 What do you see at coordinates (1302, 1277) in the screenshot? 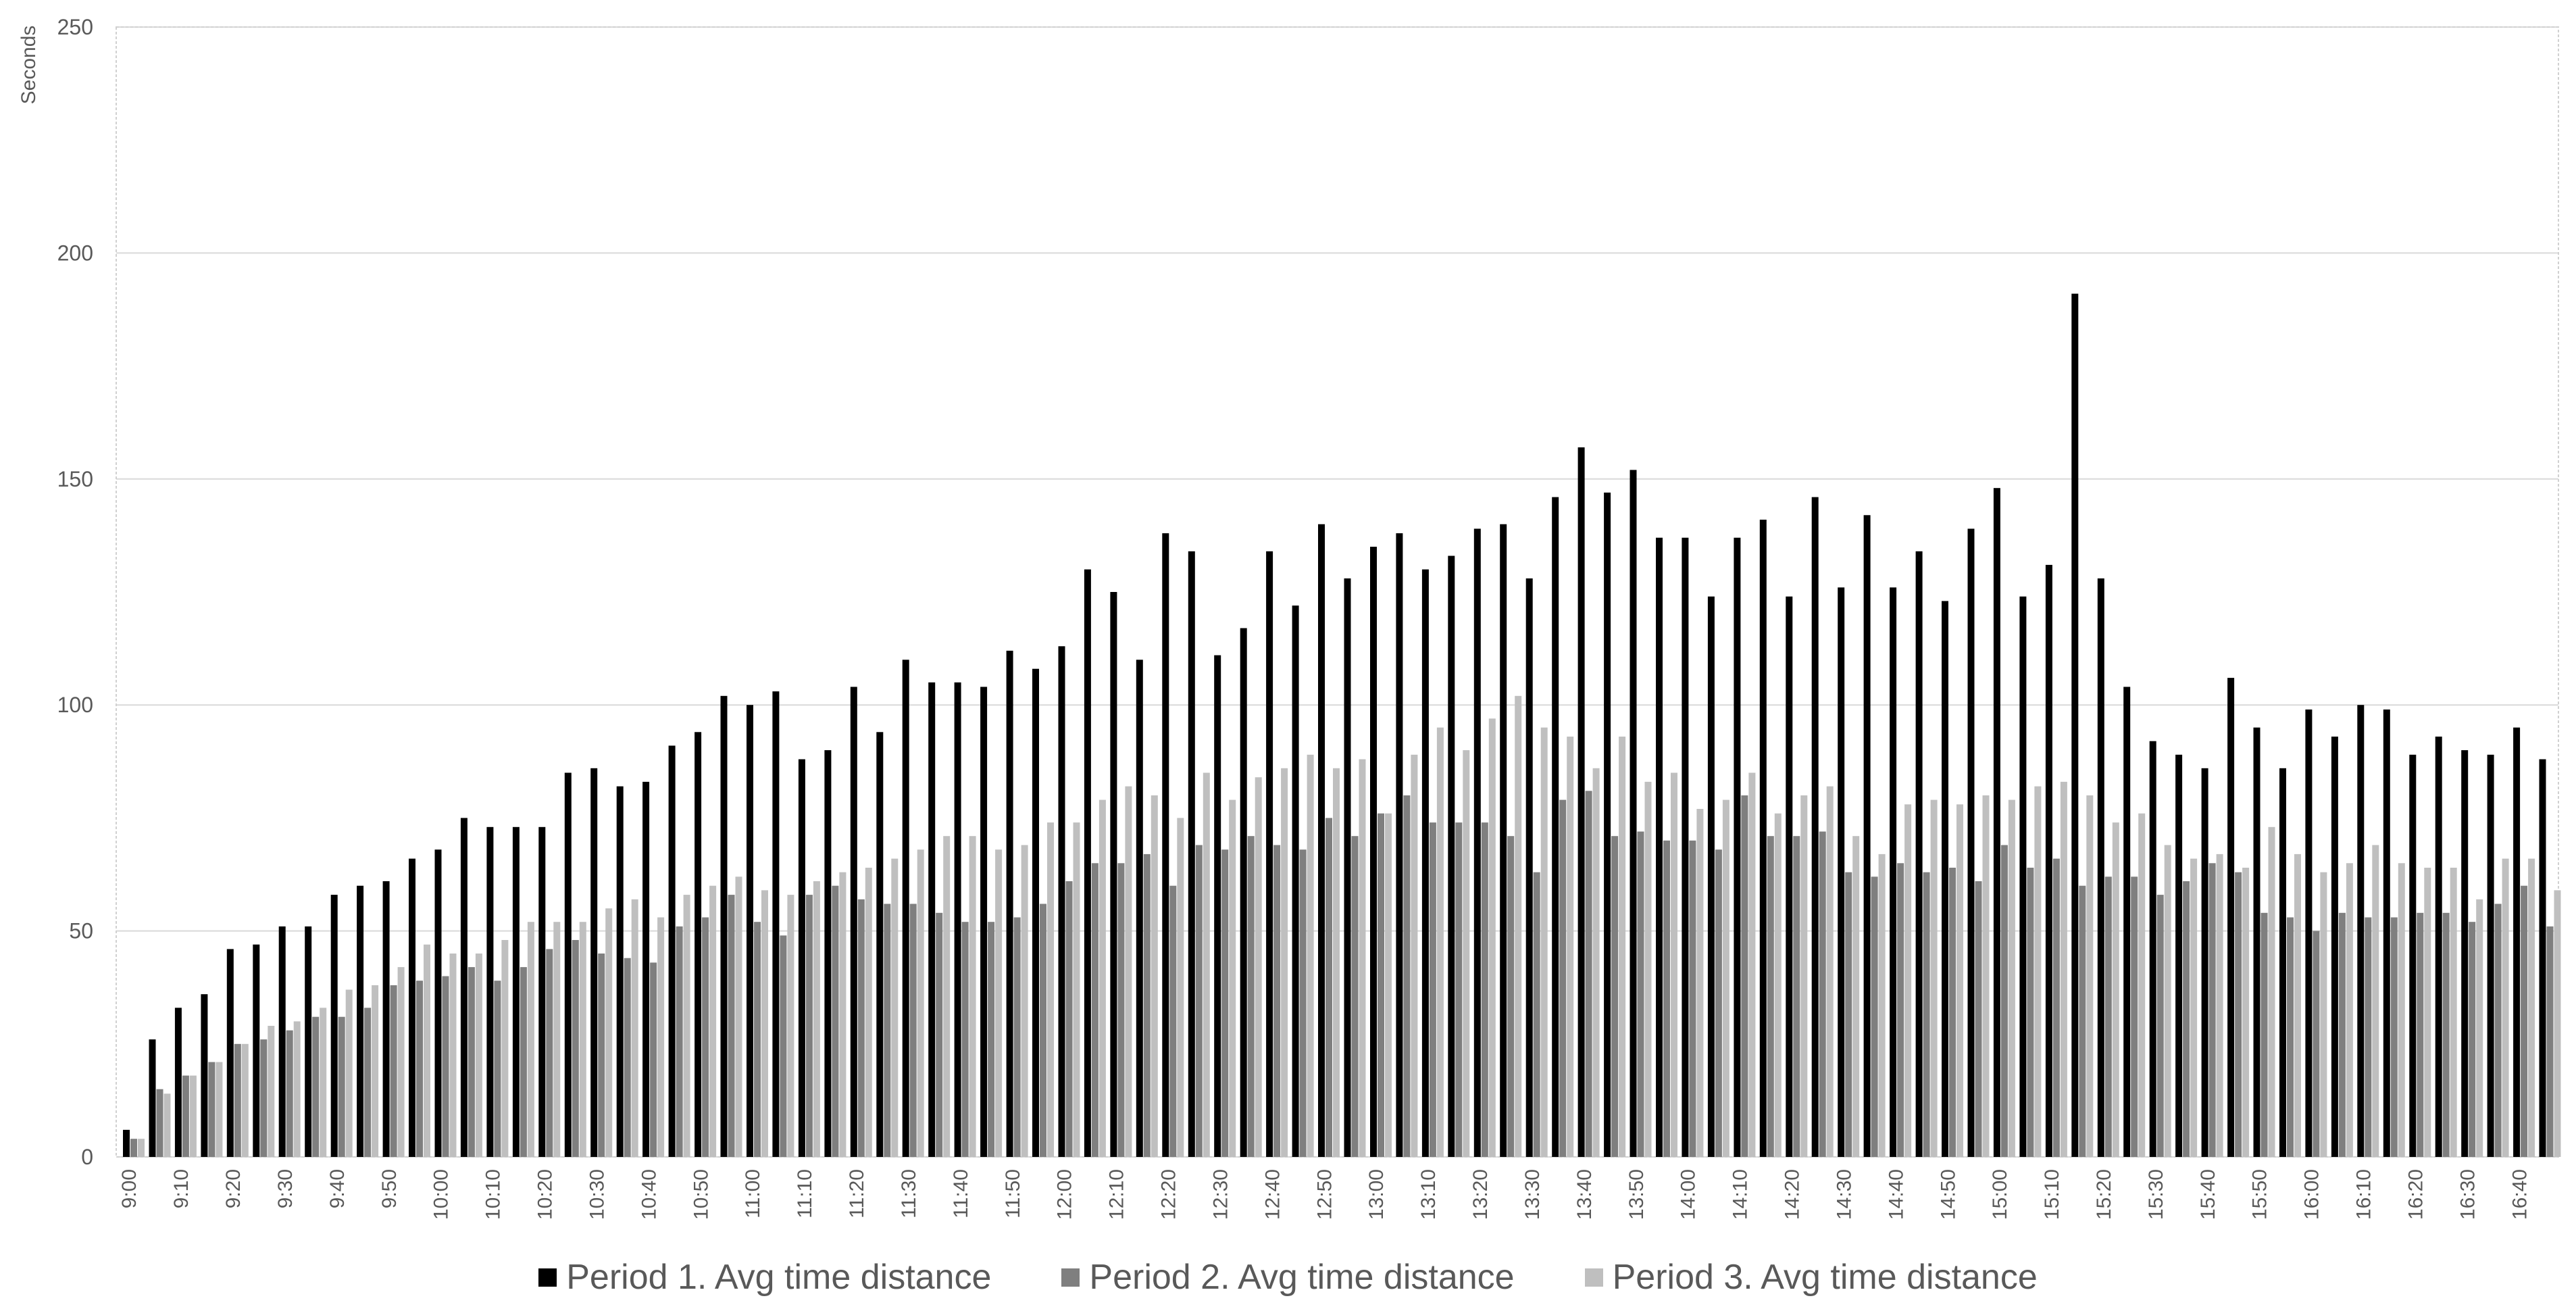
I see `legend-label-period-2: Period 2. Avg time distance` at bounding box center [1302, 1277].